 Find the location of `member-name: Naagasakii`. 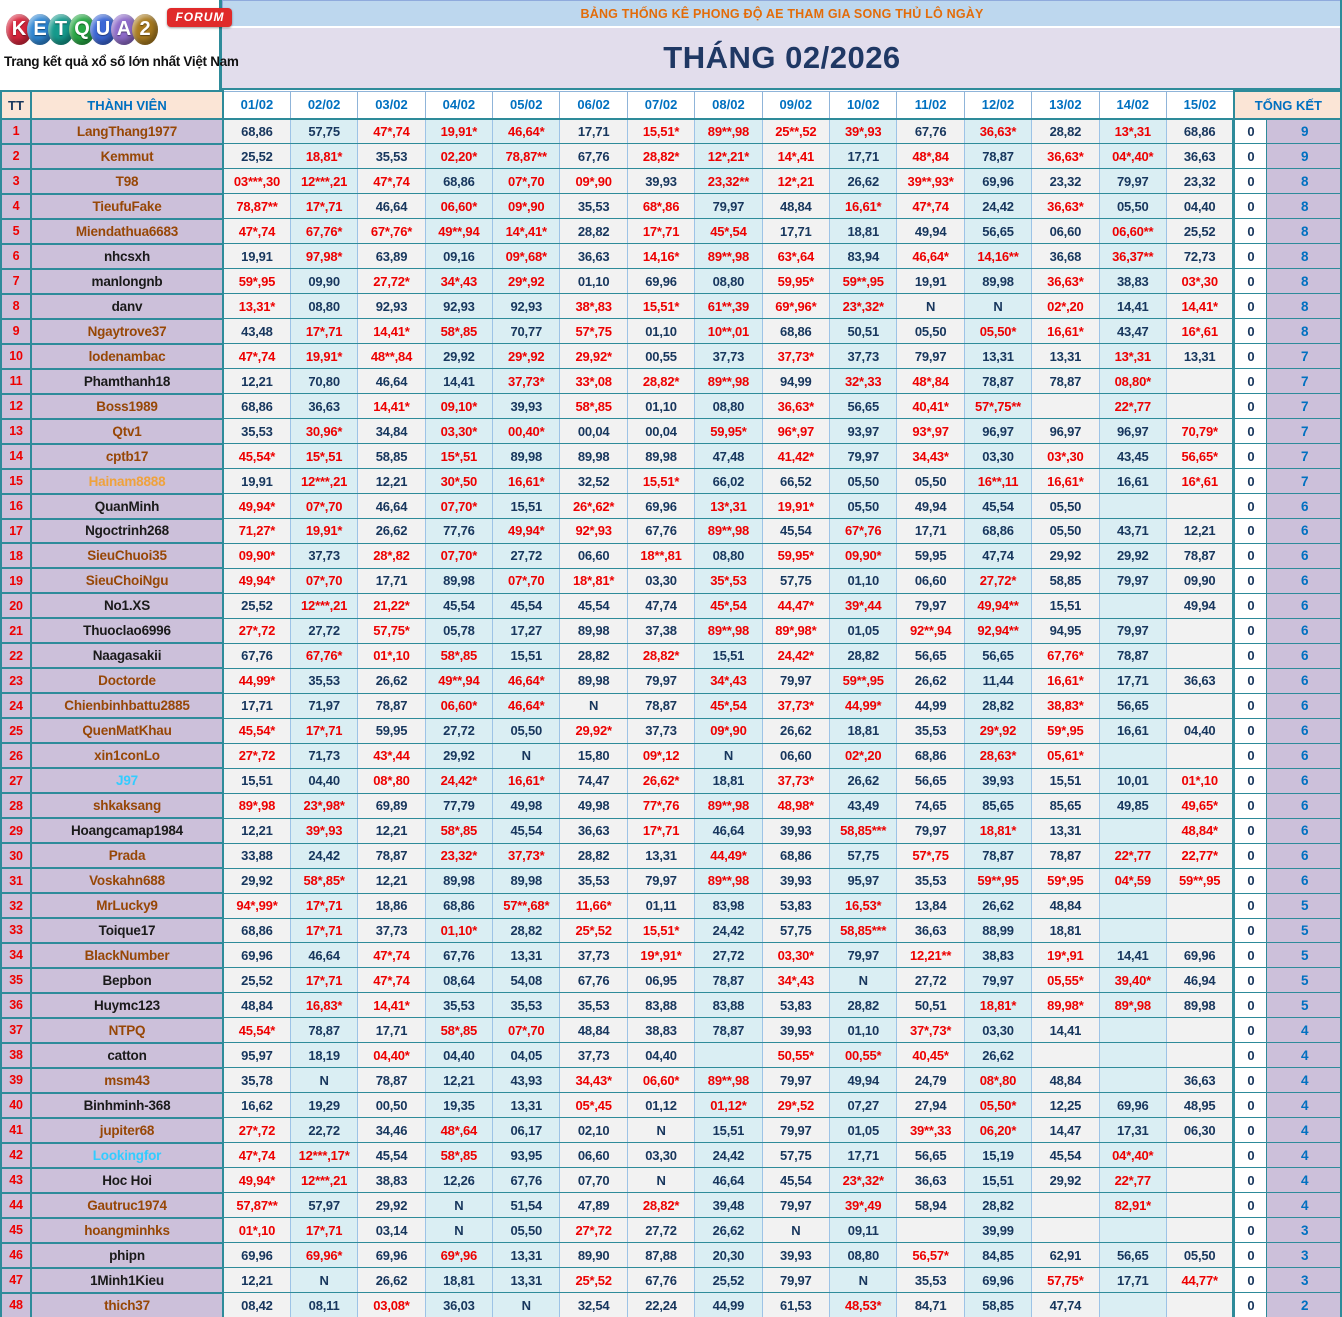

member-name: Naagasakii is located at coordinates (127, 656).